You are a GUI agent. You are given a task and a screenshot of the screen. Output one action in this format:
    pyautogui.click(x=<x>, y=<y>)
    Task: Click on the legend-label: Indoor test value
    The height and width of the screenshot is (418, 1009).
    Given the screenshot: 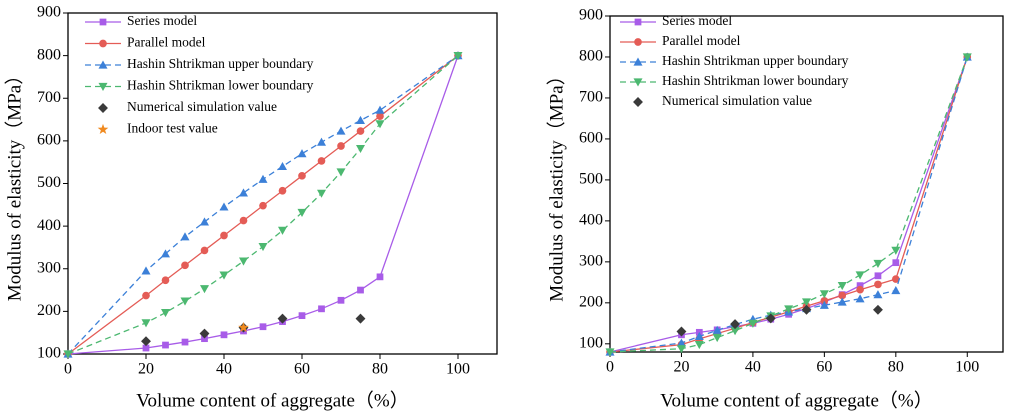 What is the action you would take?
    pyautogui.click(x=172, y=128)
    